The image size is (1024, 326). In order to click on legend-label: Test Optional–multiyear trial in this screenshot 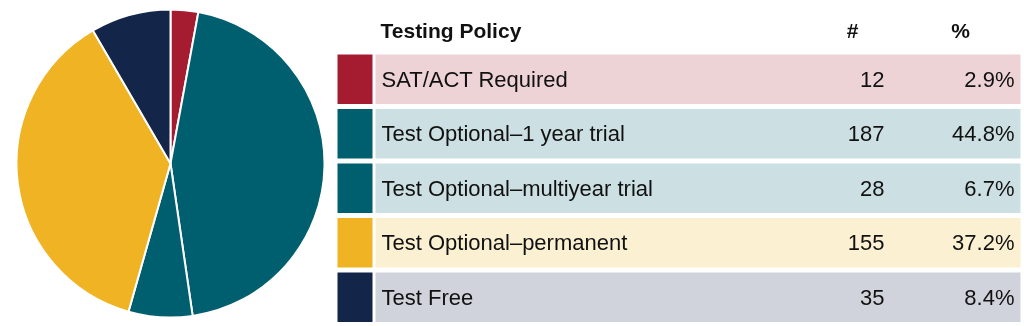, I will do `click(517, 188)`.